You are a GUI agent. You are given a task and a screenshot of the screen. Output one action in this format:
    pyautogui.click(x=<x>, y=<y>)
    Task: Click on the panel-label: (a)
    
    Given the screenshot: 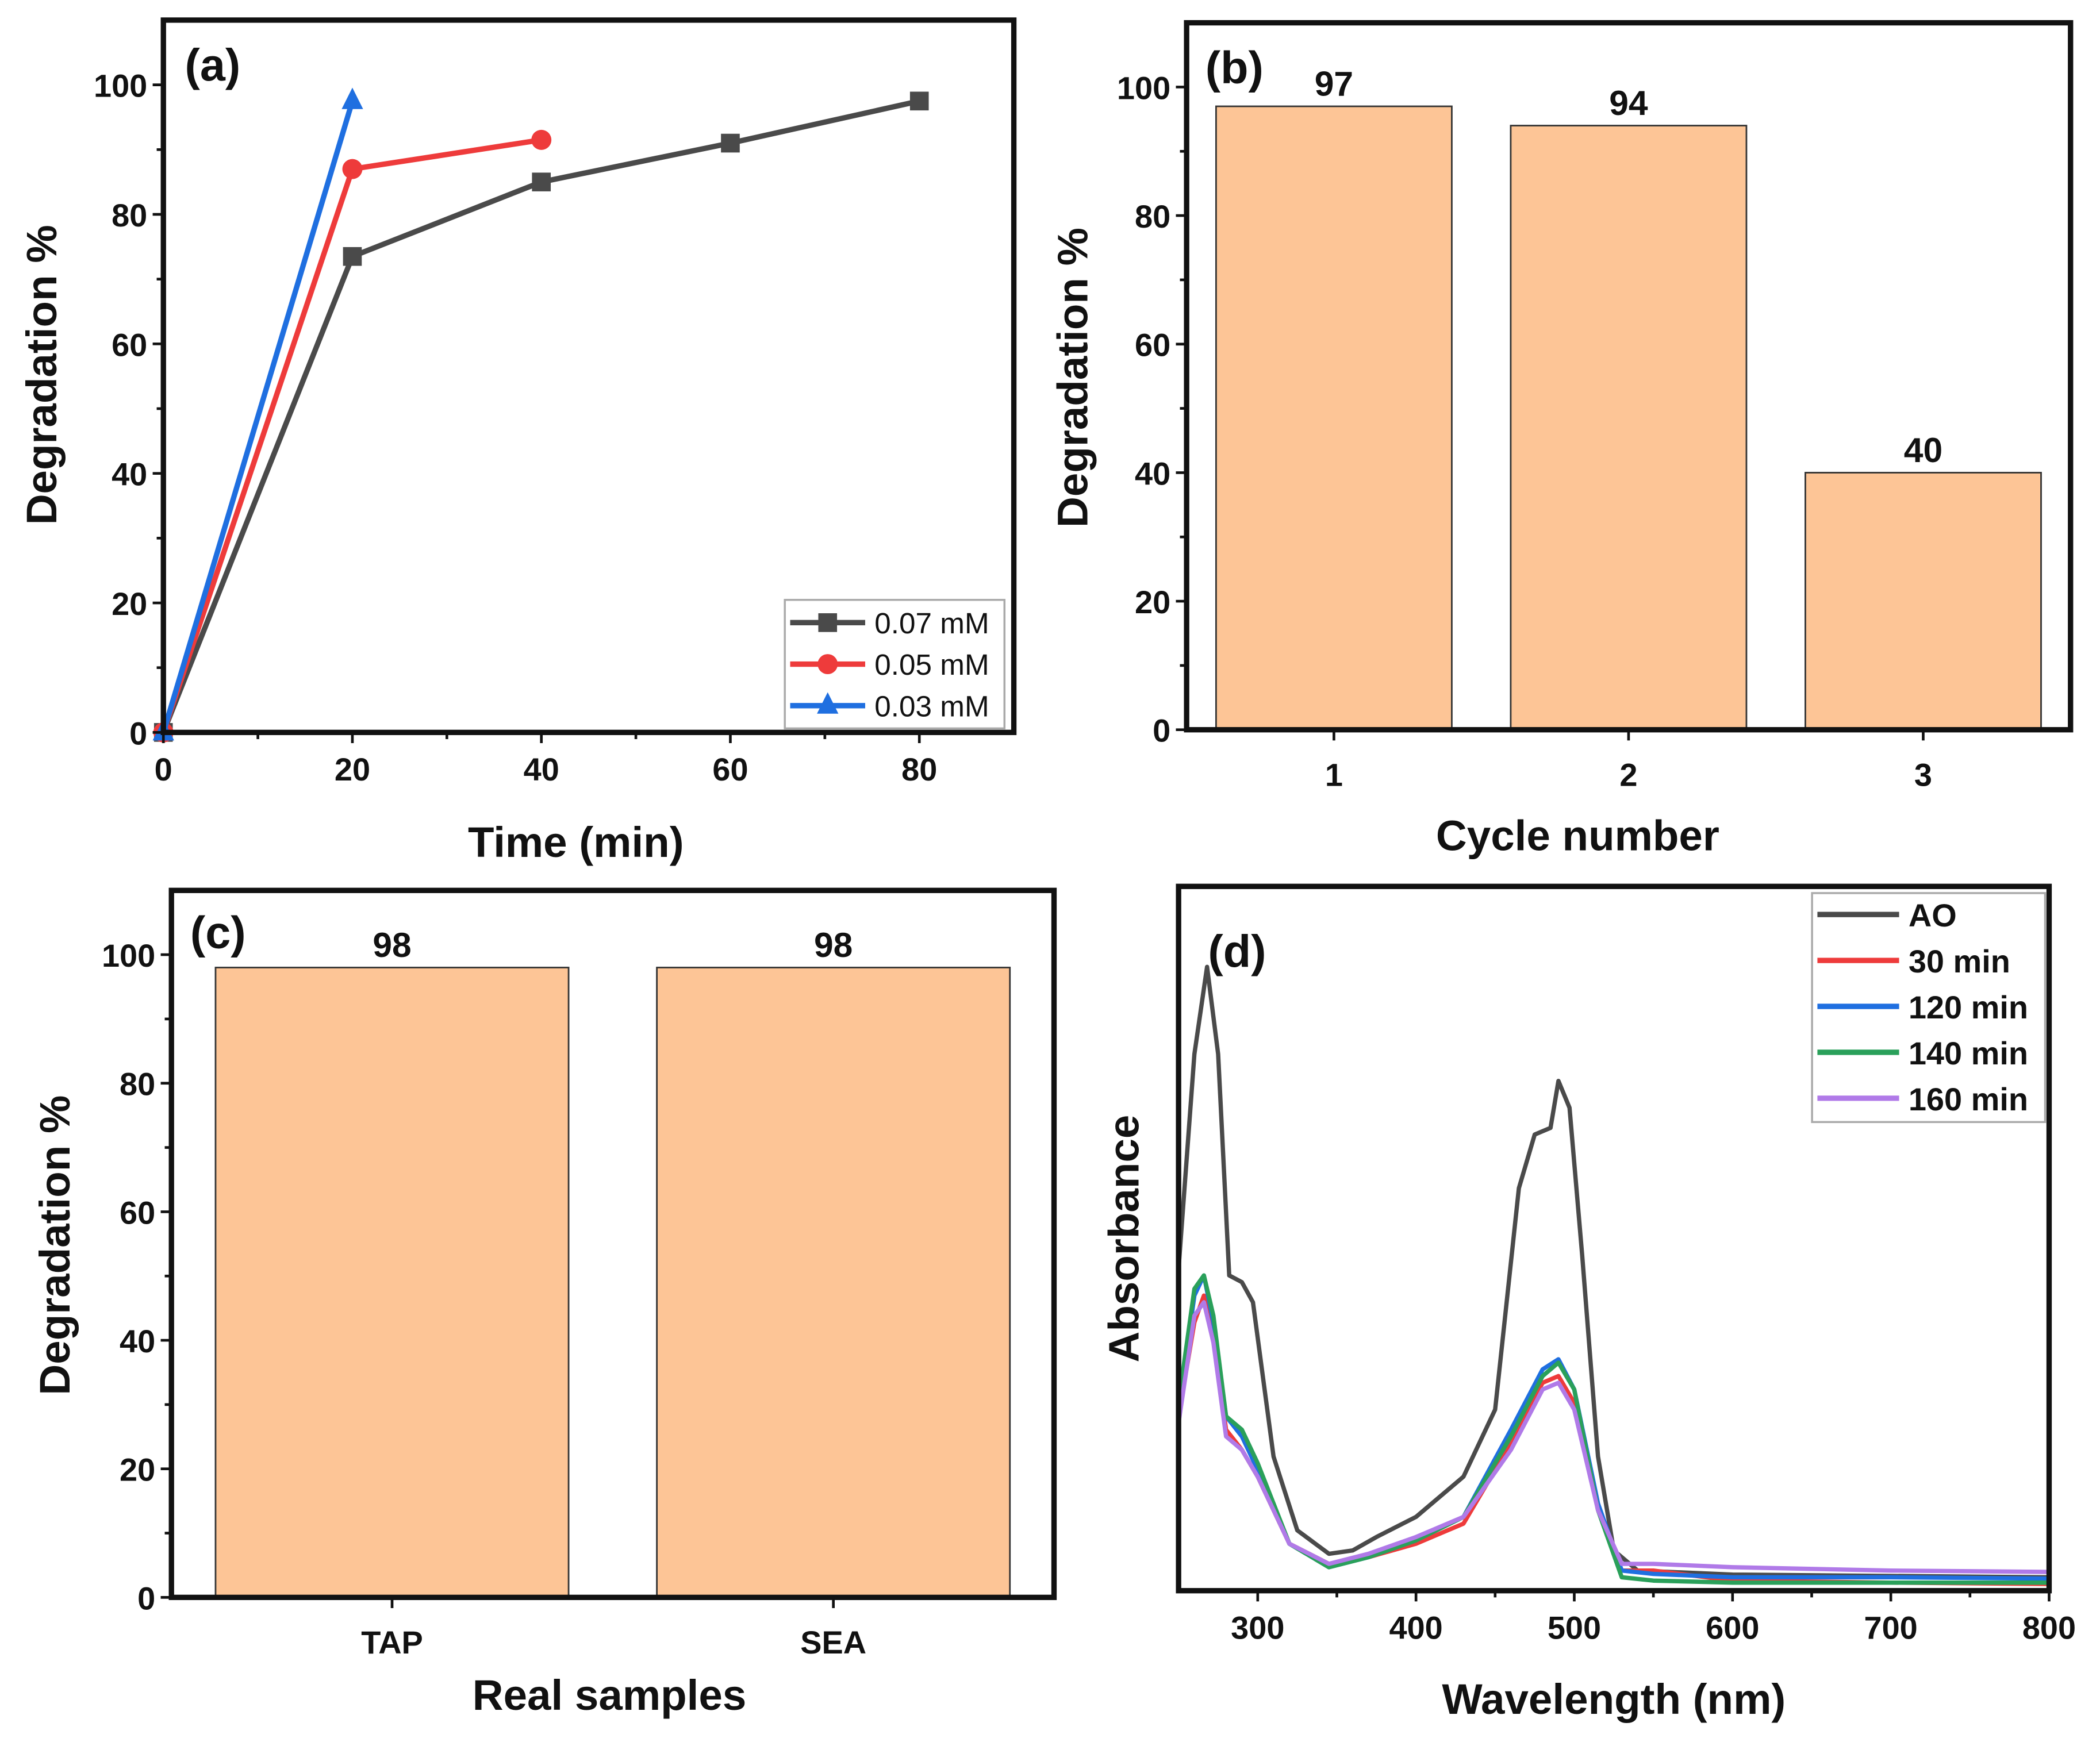 What is the action you would take?
    pyautogui.click(x=213, y=64)
    